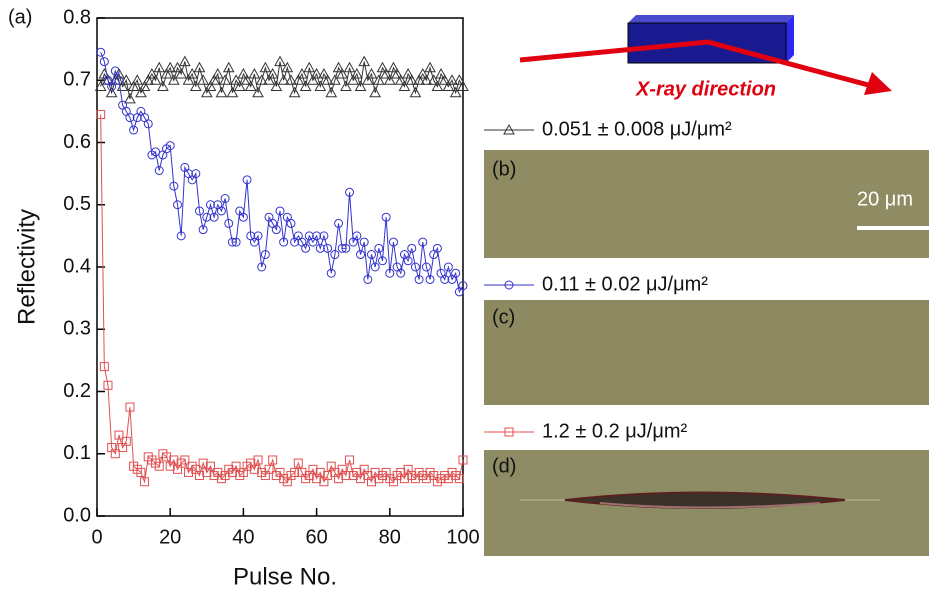  What do you see at coordinates (625, 284) in the screenshot?
I see `legend-label: 0.11 ± 0.02 μJ/μm²` at bounding box center [625, 284].